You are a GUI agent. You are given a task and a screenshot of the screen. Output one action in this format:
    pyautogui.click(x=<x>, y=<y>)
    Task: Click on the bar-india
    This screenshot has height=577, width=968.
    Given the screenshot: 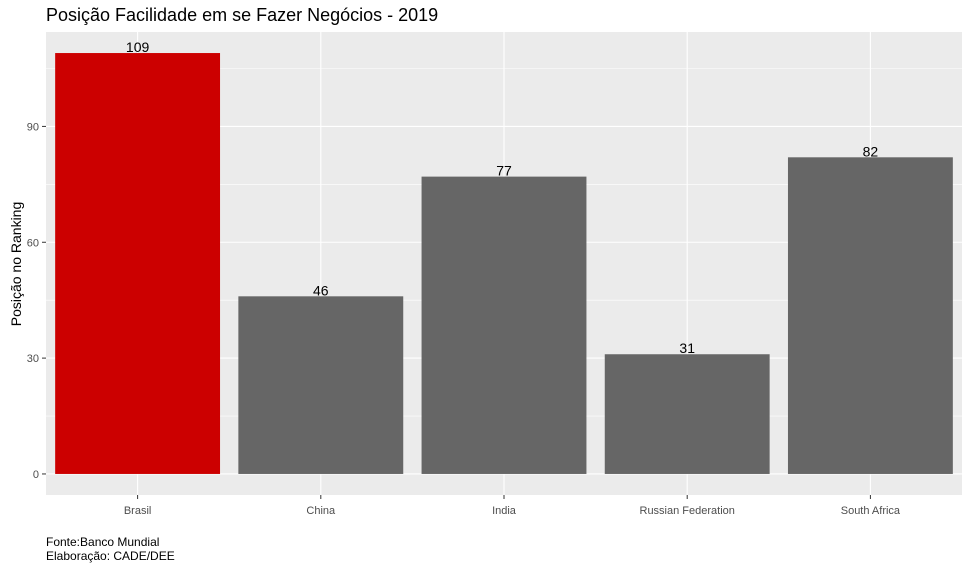 What is the action you would take?
    pyautogui.click(x=504, y=325)
    